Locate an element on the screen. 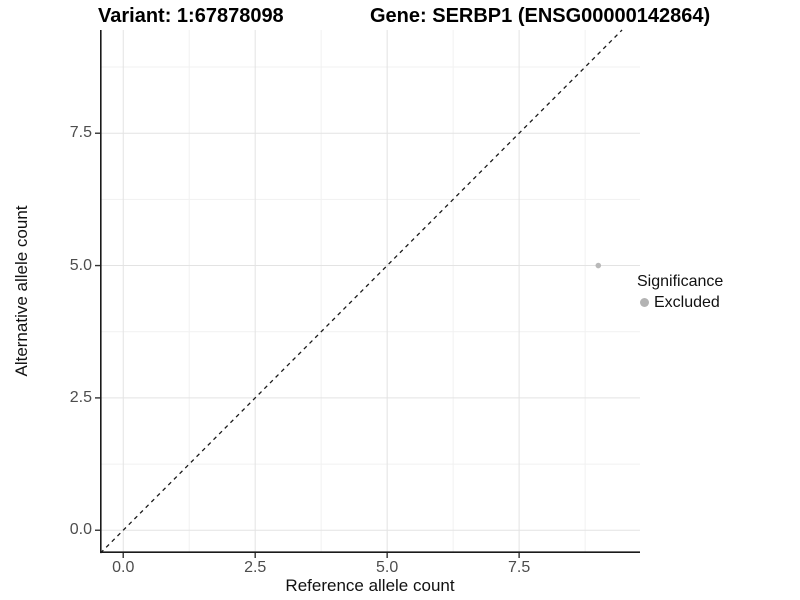 This screenshot has height=600, width=800. x-tick-label: 5.0 is located at coordinates (387, 567).